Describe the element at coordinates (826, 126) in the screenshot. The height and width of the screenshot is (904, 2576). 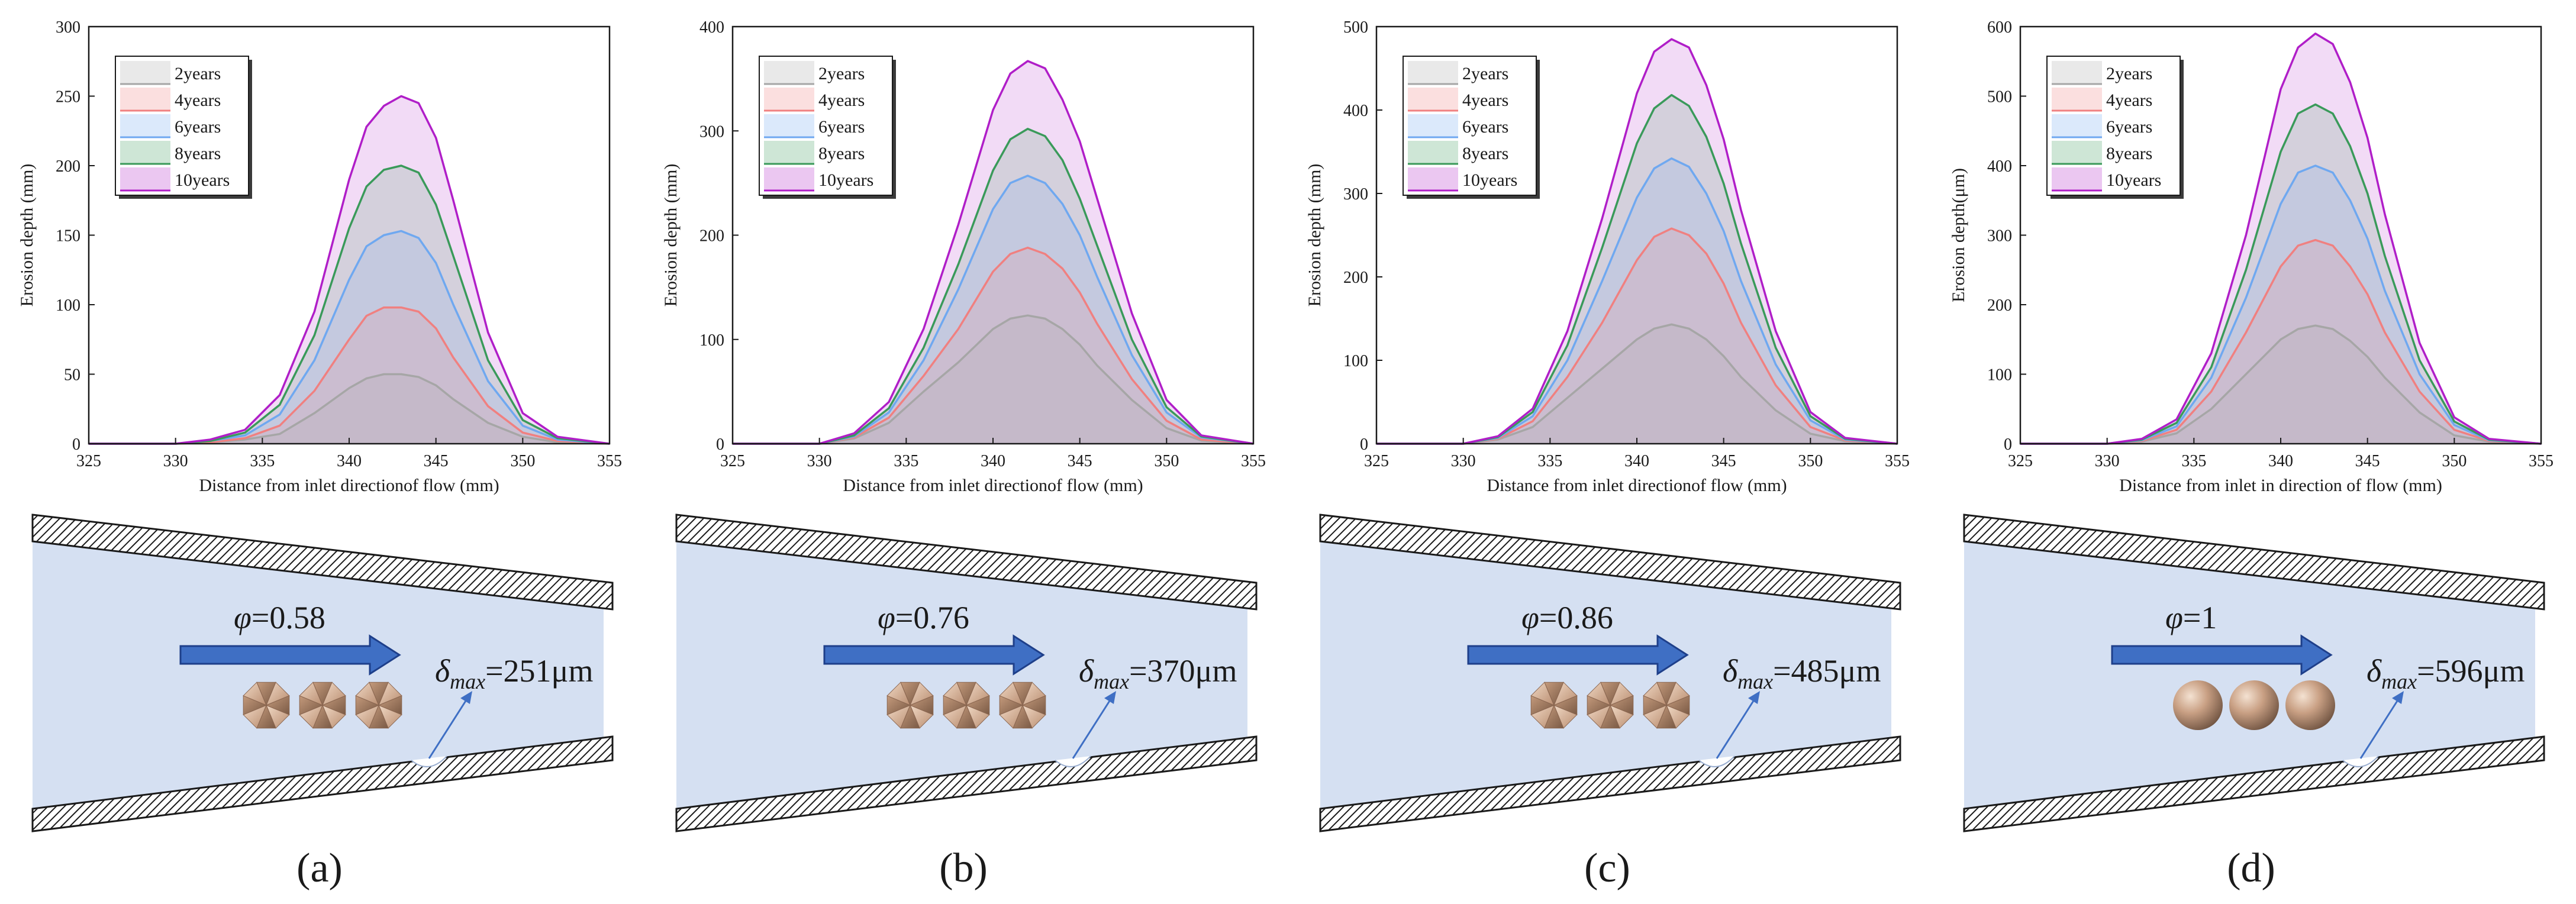
I see `legend-box` at that location.